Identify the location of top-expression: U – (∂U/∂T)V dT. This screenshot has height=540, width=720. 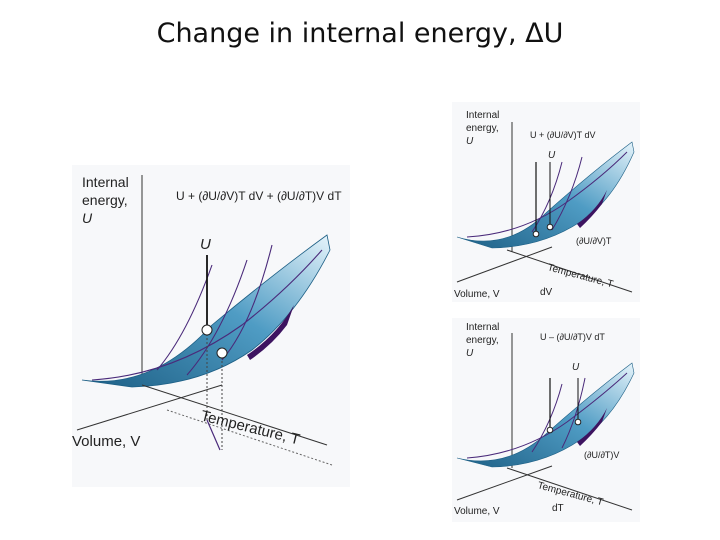
(572, 337).